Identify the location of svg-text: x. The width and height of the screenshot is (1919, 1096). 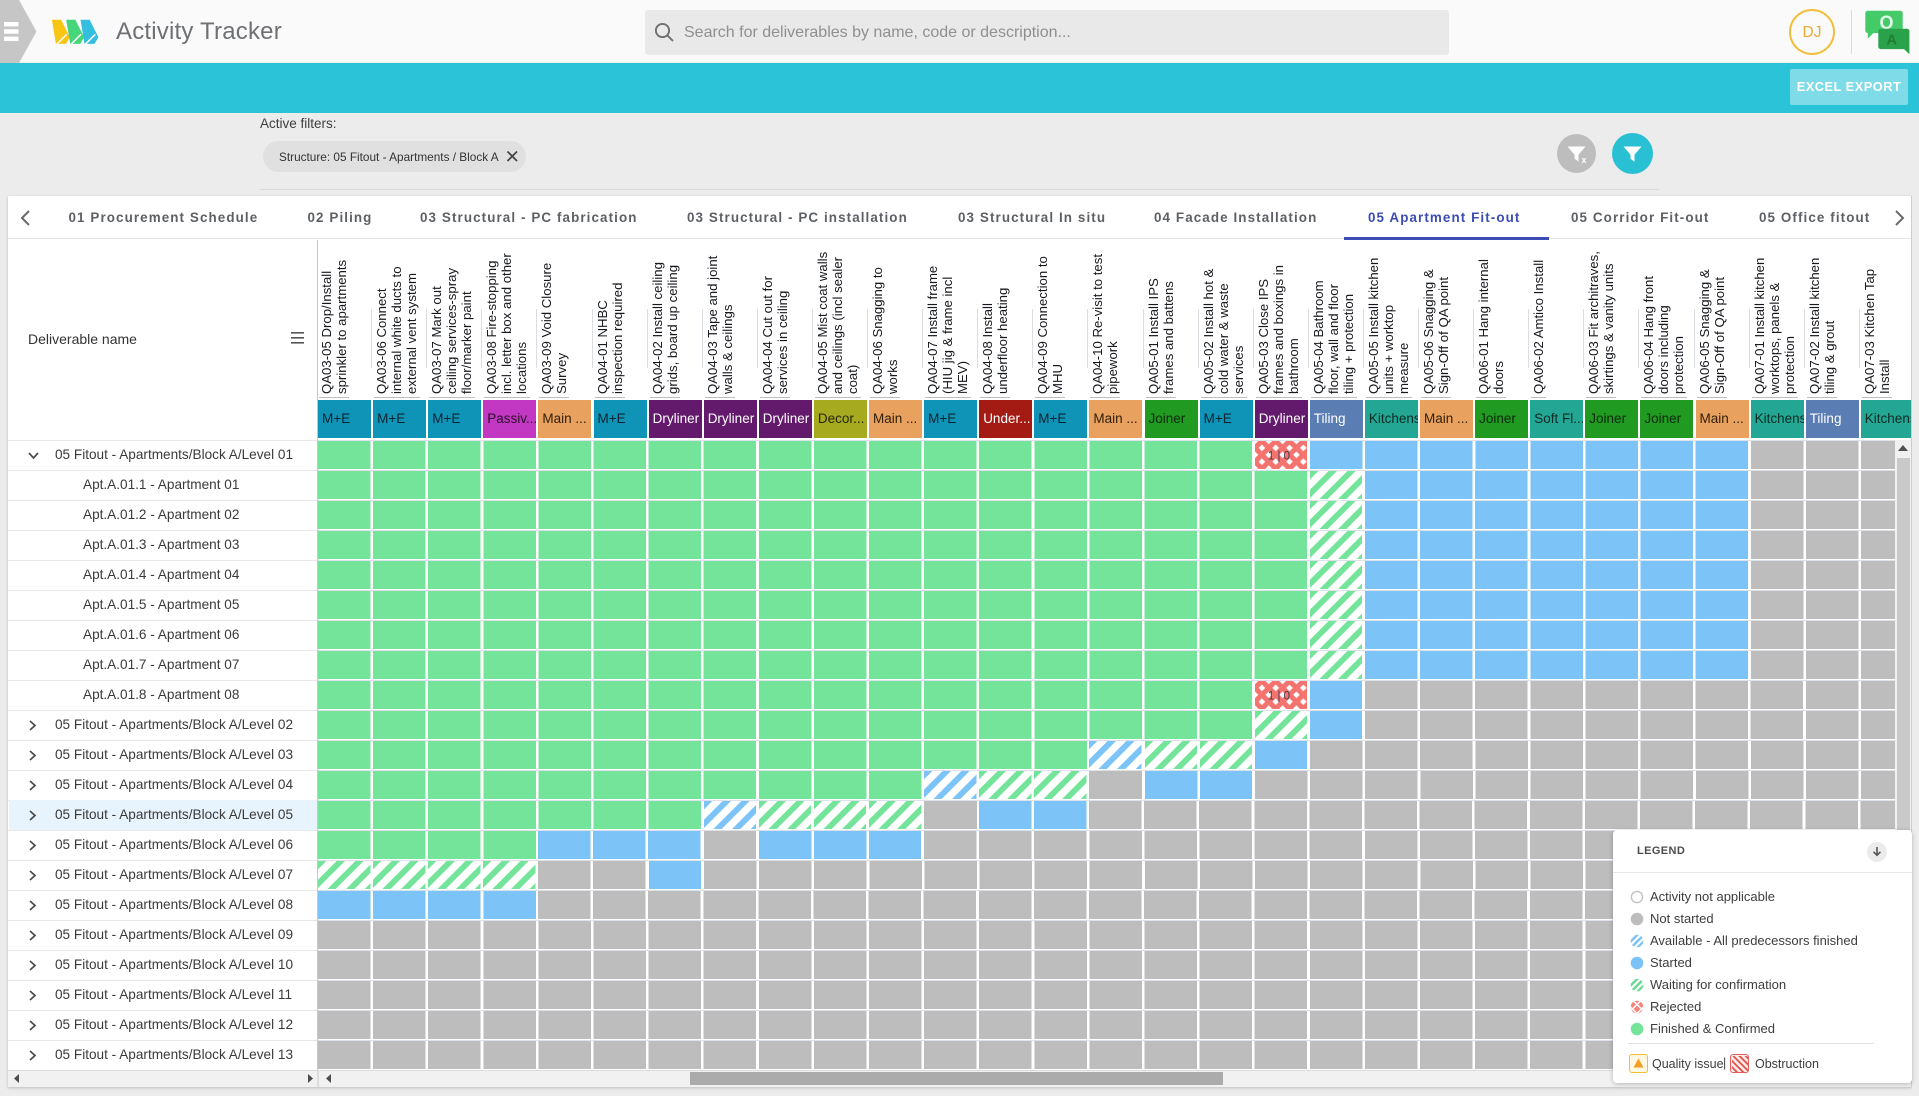
(1584, 160).